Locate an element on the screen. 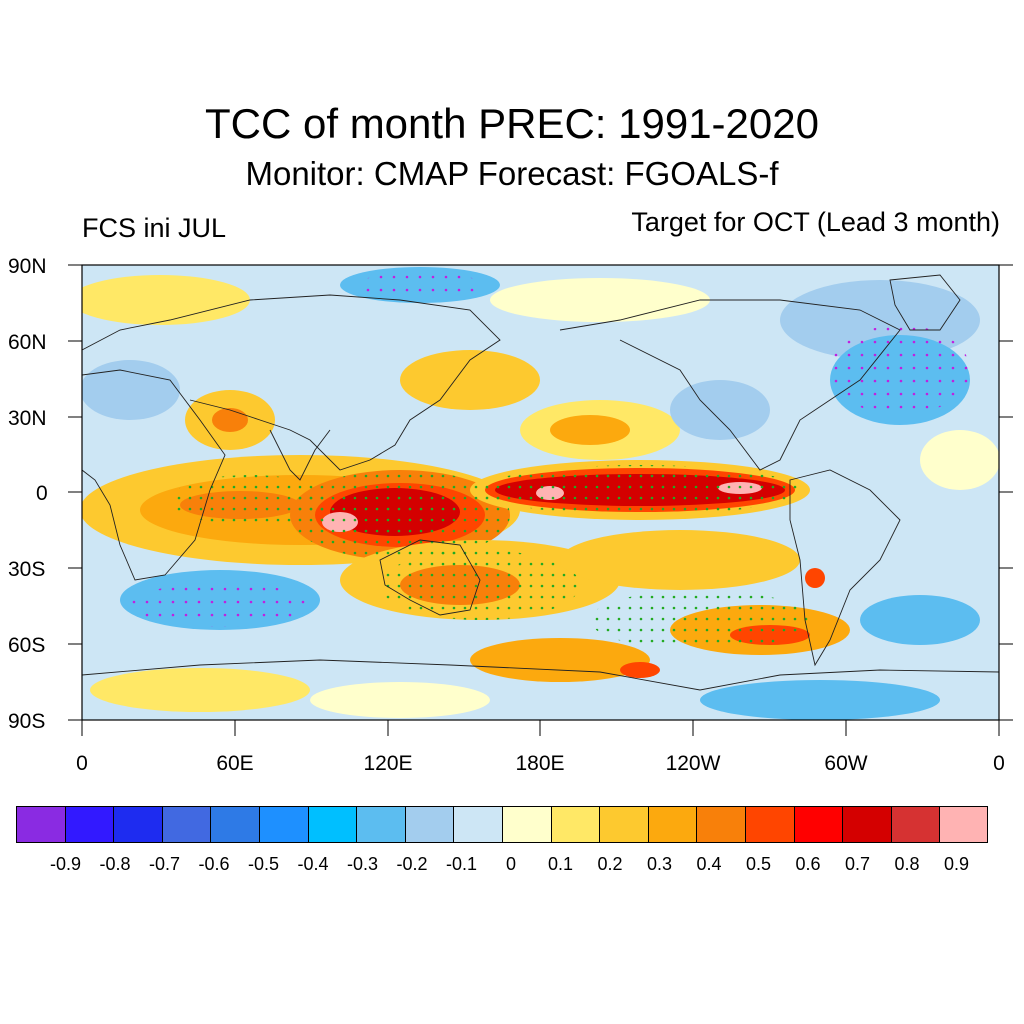 The image size is (1024, 1024). colorbar-label: 0.5 is located at coordinates (758, 864).